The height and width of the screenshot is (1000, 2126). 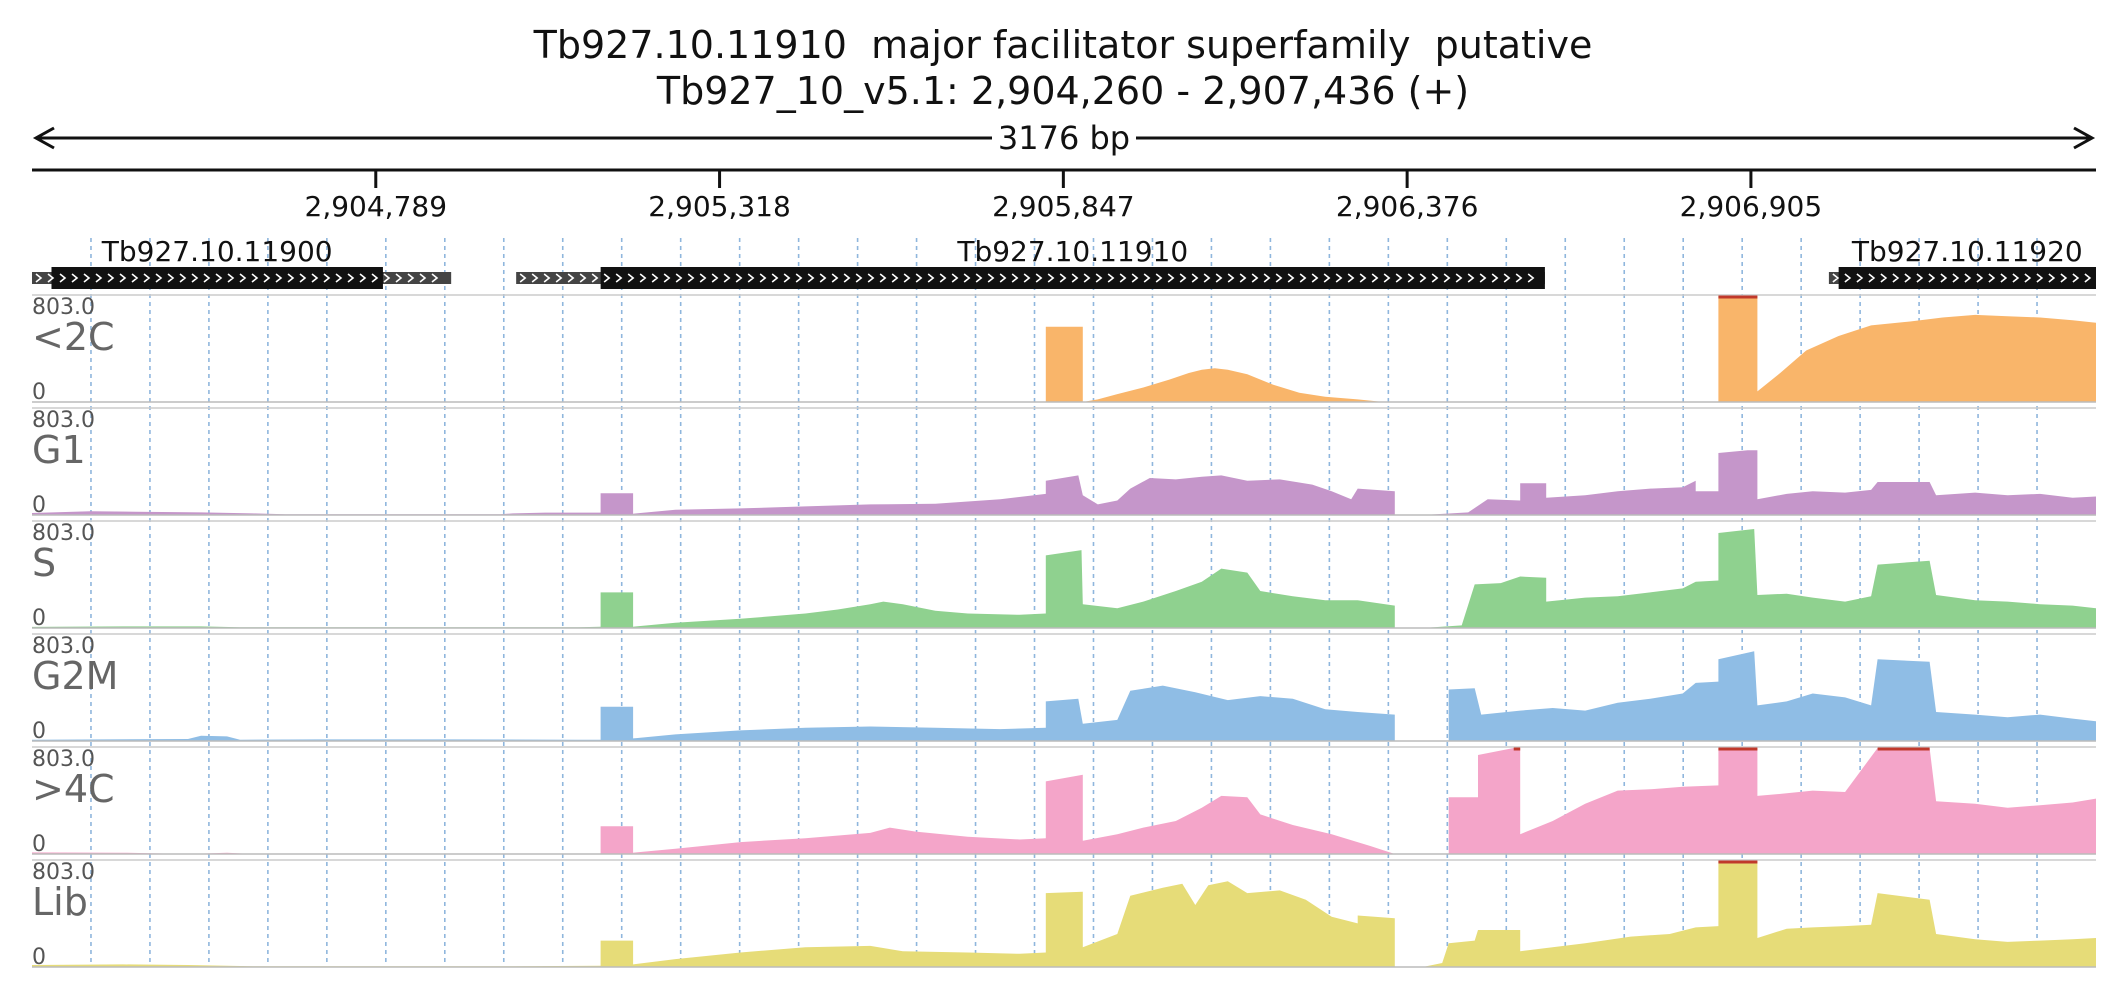 What do you see at coordinates (1407, 206) in the screenshot?
I see `axis-tick-label: 2,906,376` at bounding box center [1407, 206].